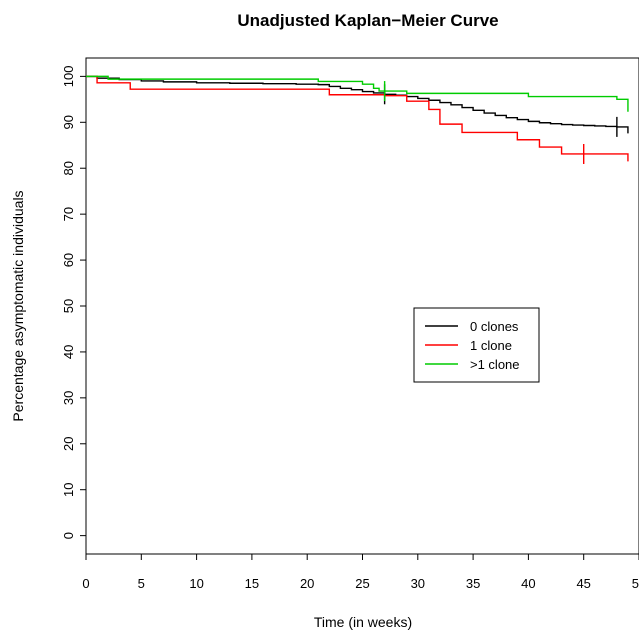 The image size is (639, 632). I want to click on y-axis-label: Percentage asymptomatic individuals, so click(18, 305).